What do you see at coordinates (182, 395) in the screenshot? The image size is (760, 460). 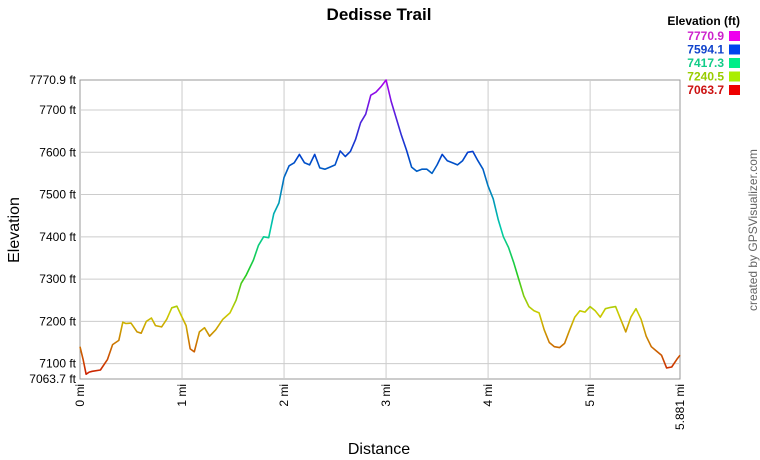 I see `x-tick-label: 1 mi` at bounding box center [182, 395].